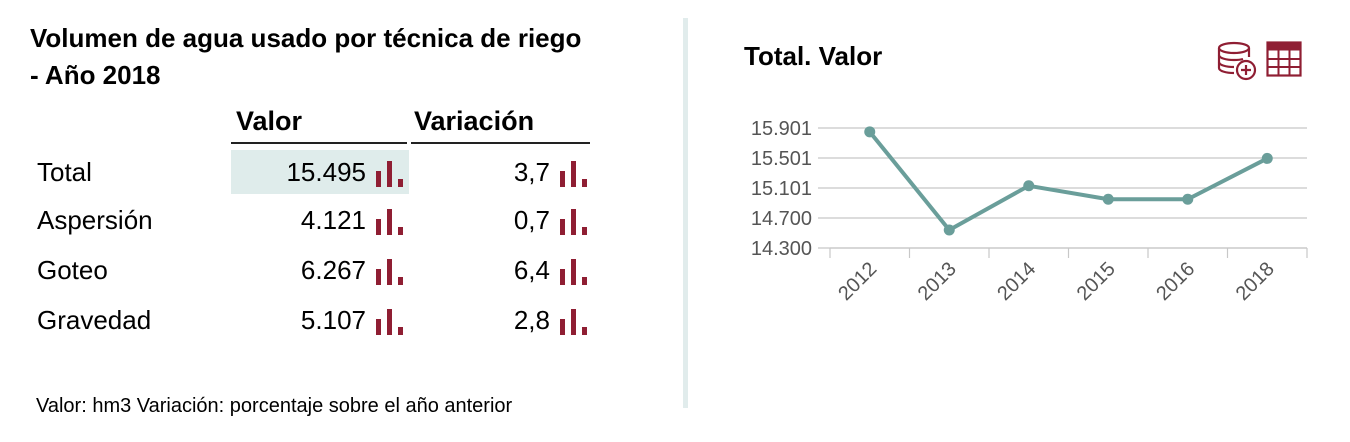 The width and height of the screenshot is (1350, 442). Describe the element at coordinates (1284, 61) in the screenshot. I see `table-icon` at that location.